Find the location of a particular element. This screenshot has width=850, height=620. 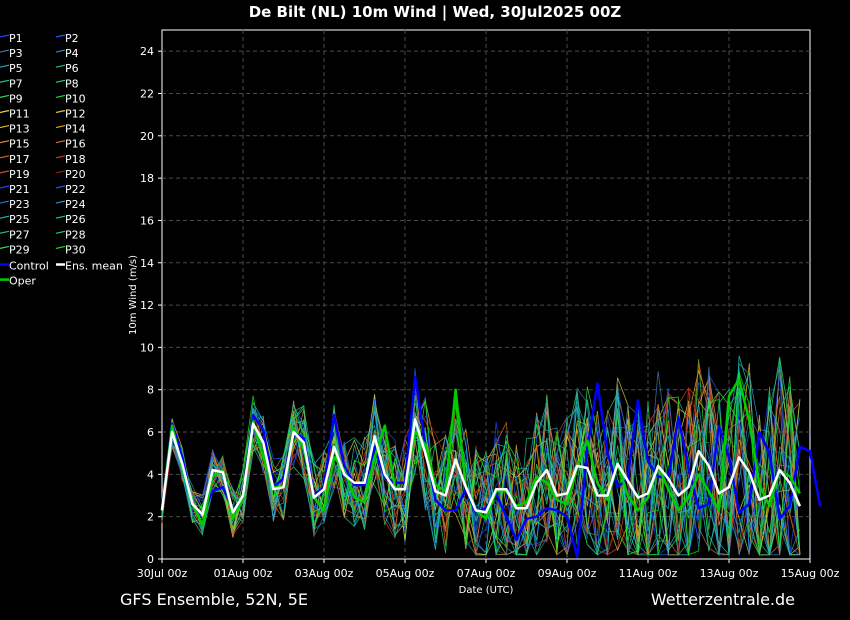

legend-item-oper: Oper is located at coordinates (22, 281).